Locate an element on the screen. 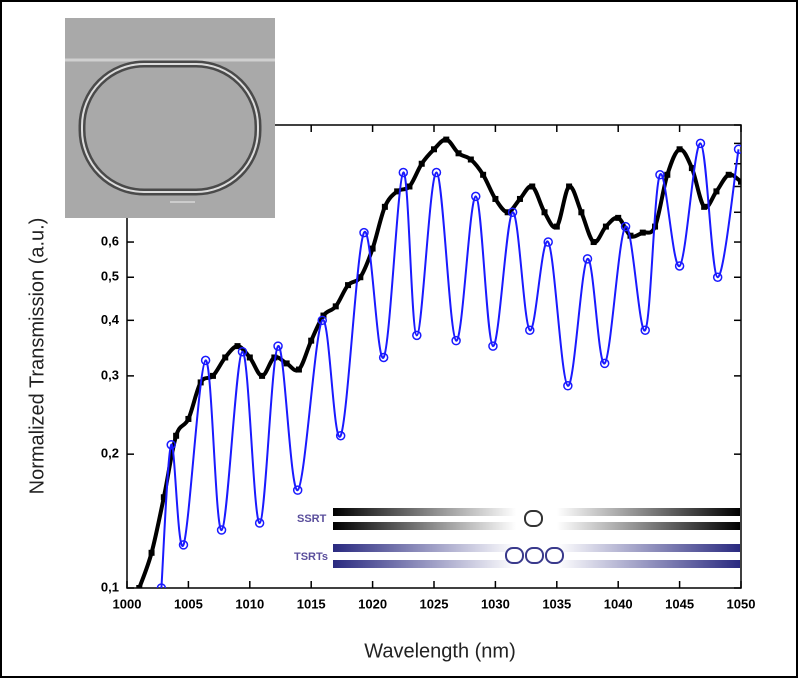  x-axis-label: Wavelength (nm) is located at coordinates (440, 651).